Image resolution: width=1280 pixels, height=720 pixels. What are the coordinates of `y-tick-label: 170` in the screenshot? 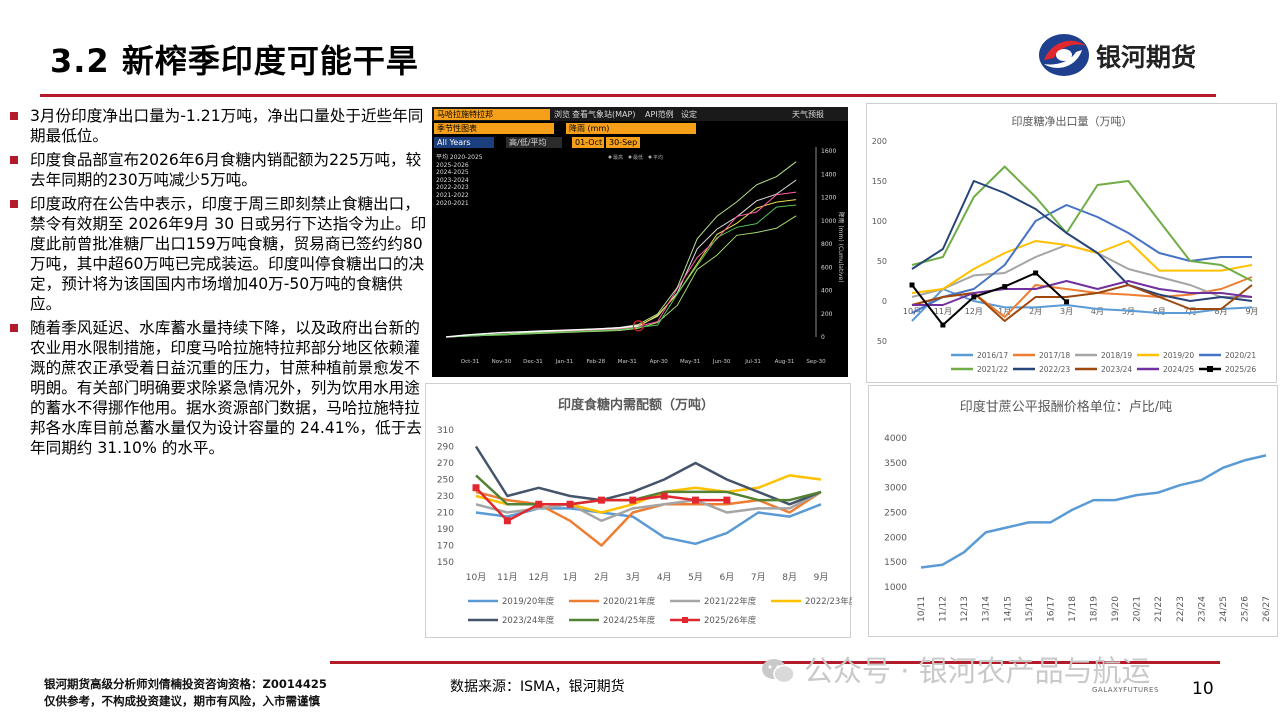 It's located at (445, 547).